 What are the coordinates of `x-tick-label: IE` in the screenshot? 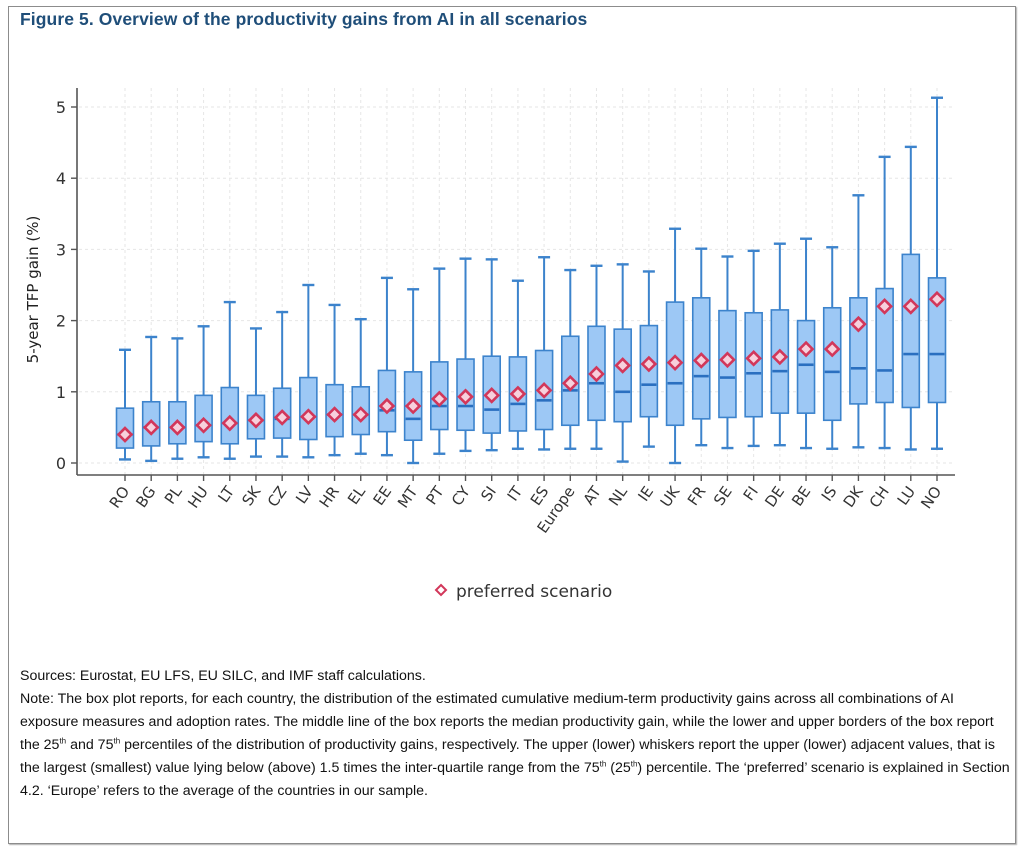 It's located at (645, 494).